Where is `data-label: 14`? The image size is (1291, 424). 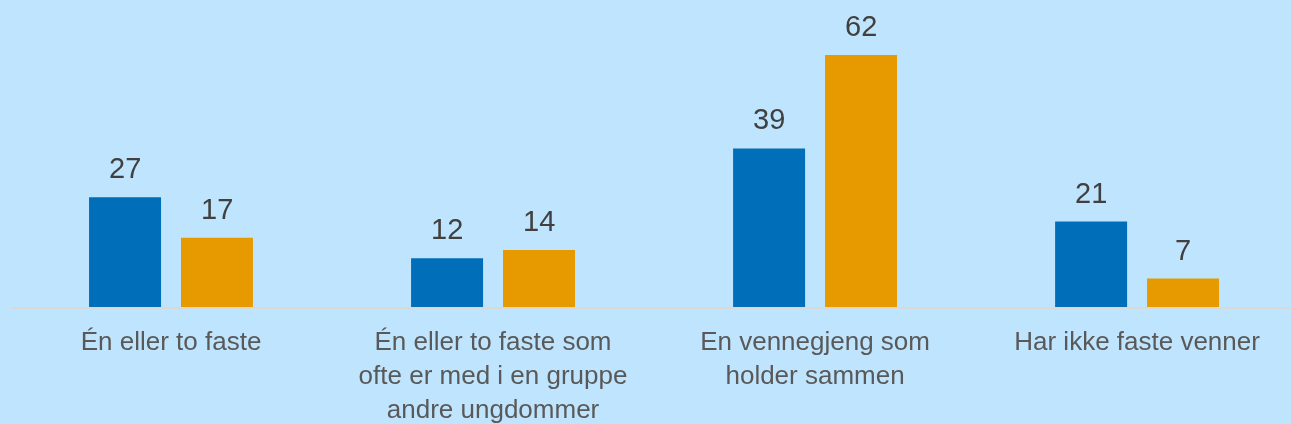 data-label: 14 is located at coordinates (539, 221).